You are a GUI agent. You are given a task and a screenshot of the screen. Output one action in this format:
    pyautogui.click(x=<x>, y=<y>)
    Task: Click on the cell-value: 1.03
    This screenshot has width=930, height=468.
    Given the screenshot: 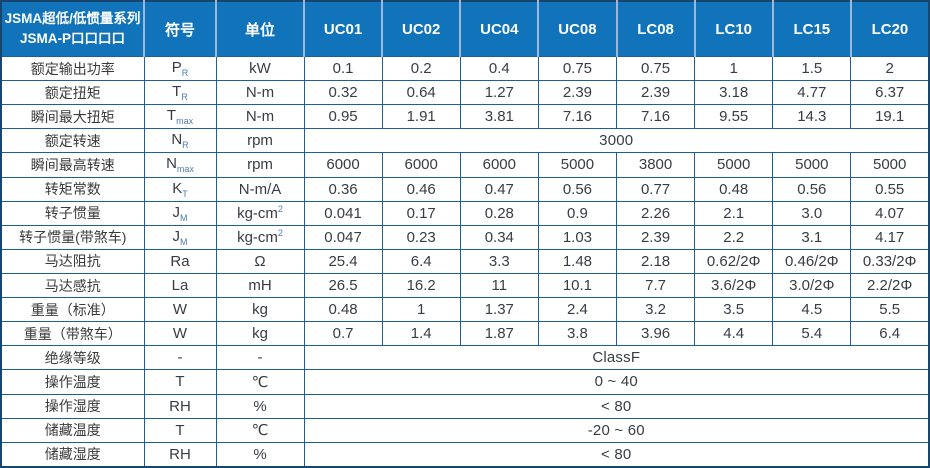 What is the action you would take?
    pyautogui.click(x=577, y=237)
    